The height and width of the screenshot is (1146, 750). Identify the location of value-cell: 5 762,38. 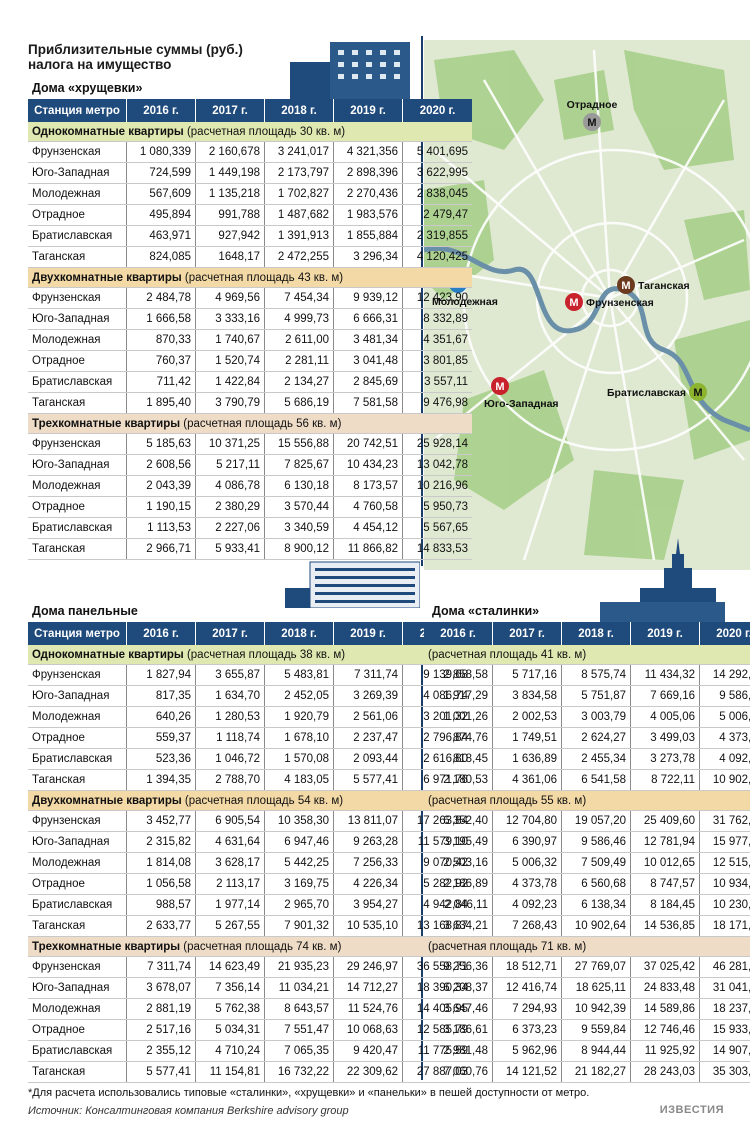
(230, 1009).